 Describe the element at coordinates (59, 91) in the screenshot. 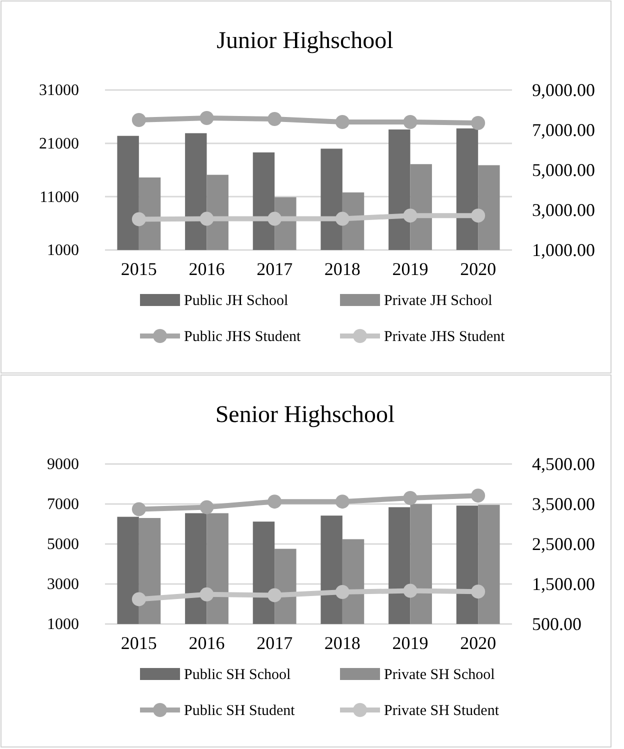

I see `y-tick-label: 31000` at that location.